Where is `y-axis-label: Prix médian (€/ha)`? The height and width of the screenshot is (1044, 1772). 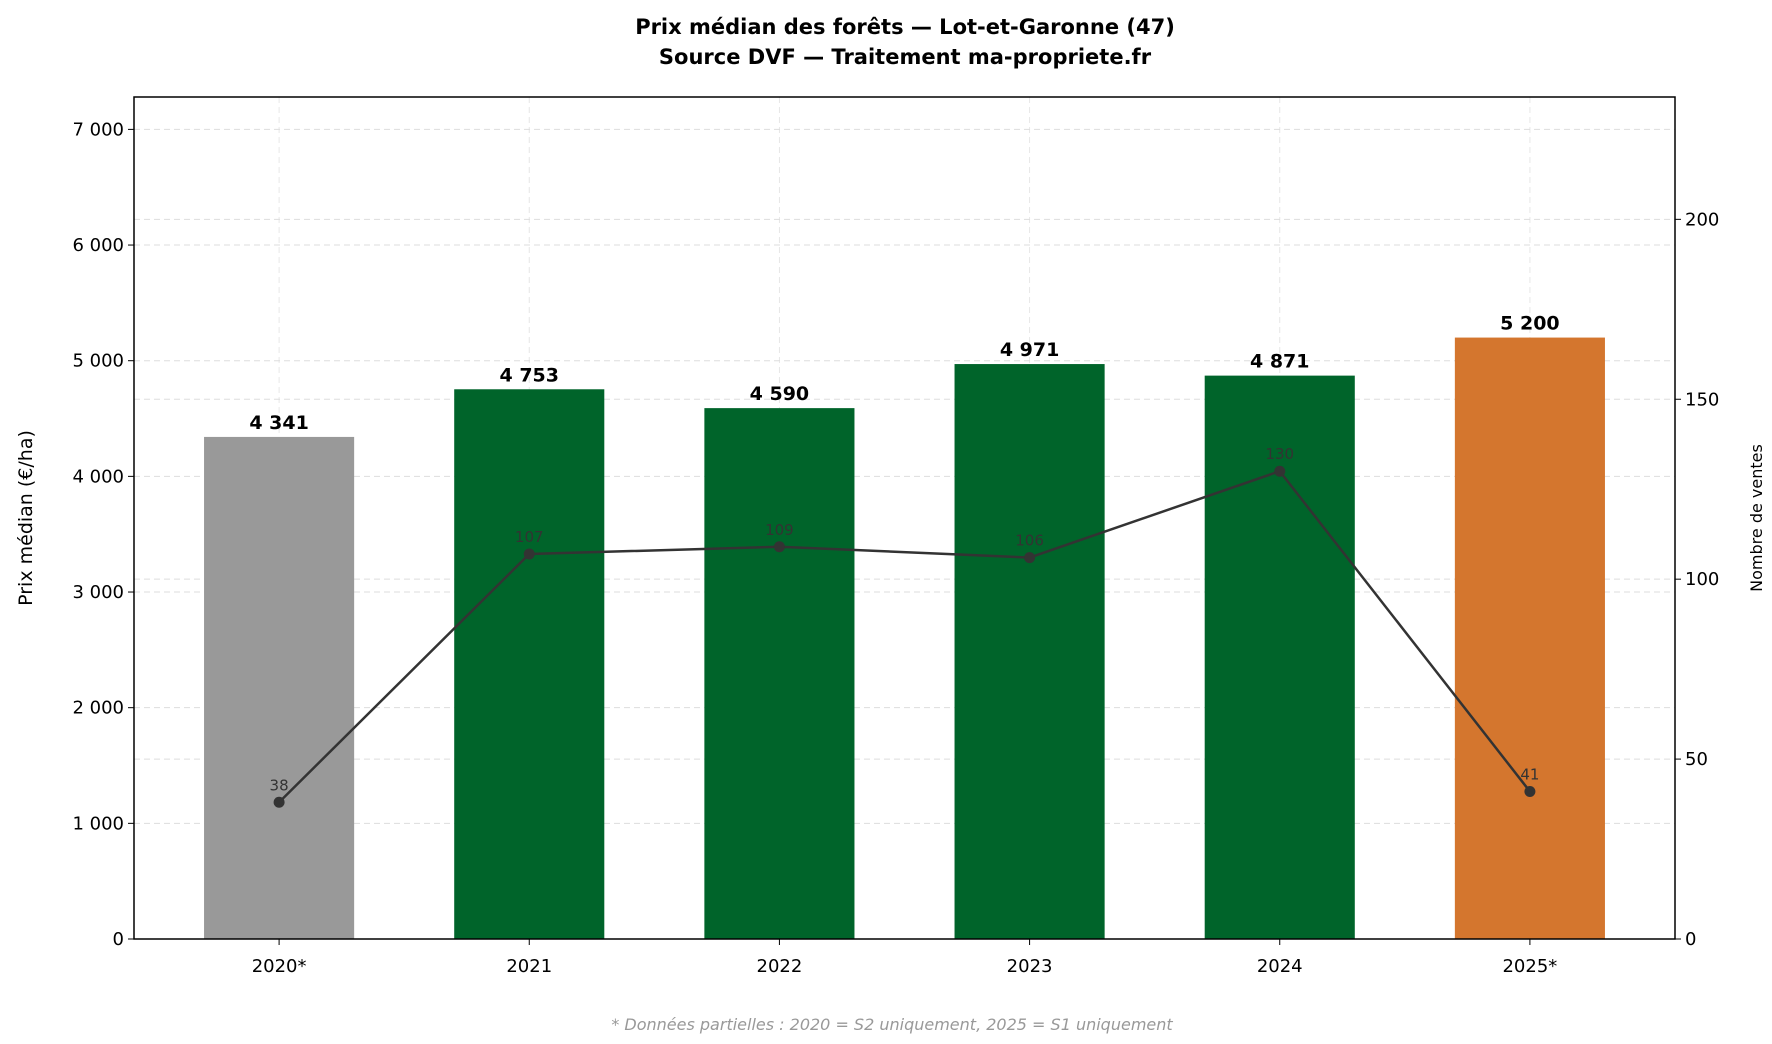 y-axis-label: Prix médian (€/ha) is located at coordinates (26, 518).